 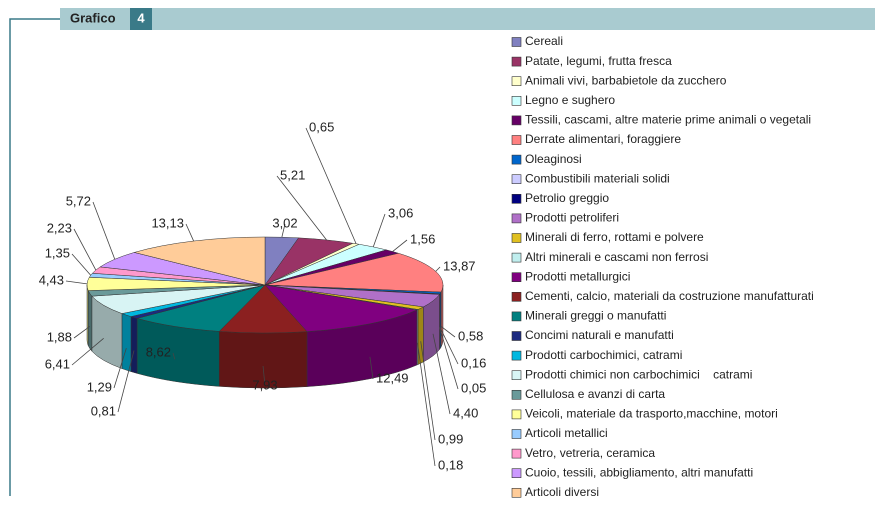 I want to click on header-number: 4, so click(x=141, y=17).